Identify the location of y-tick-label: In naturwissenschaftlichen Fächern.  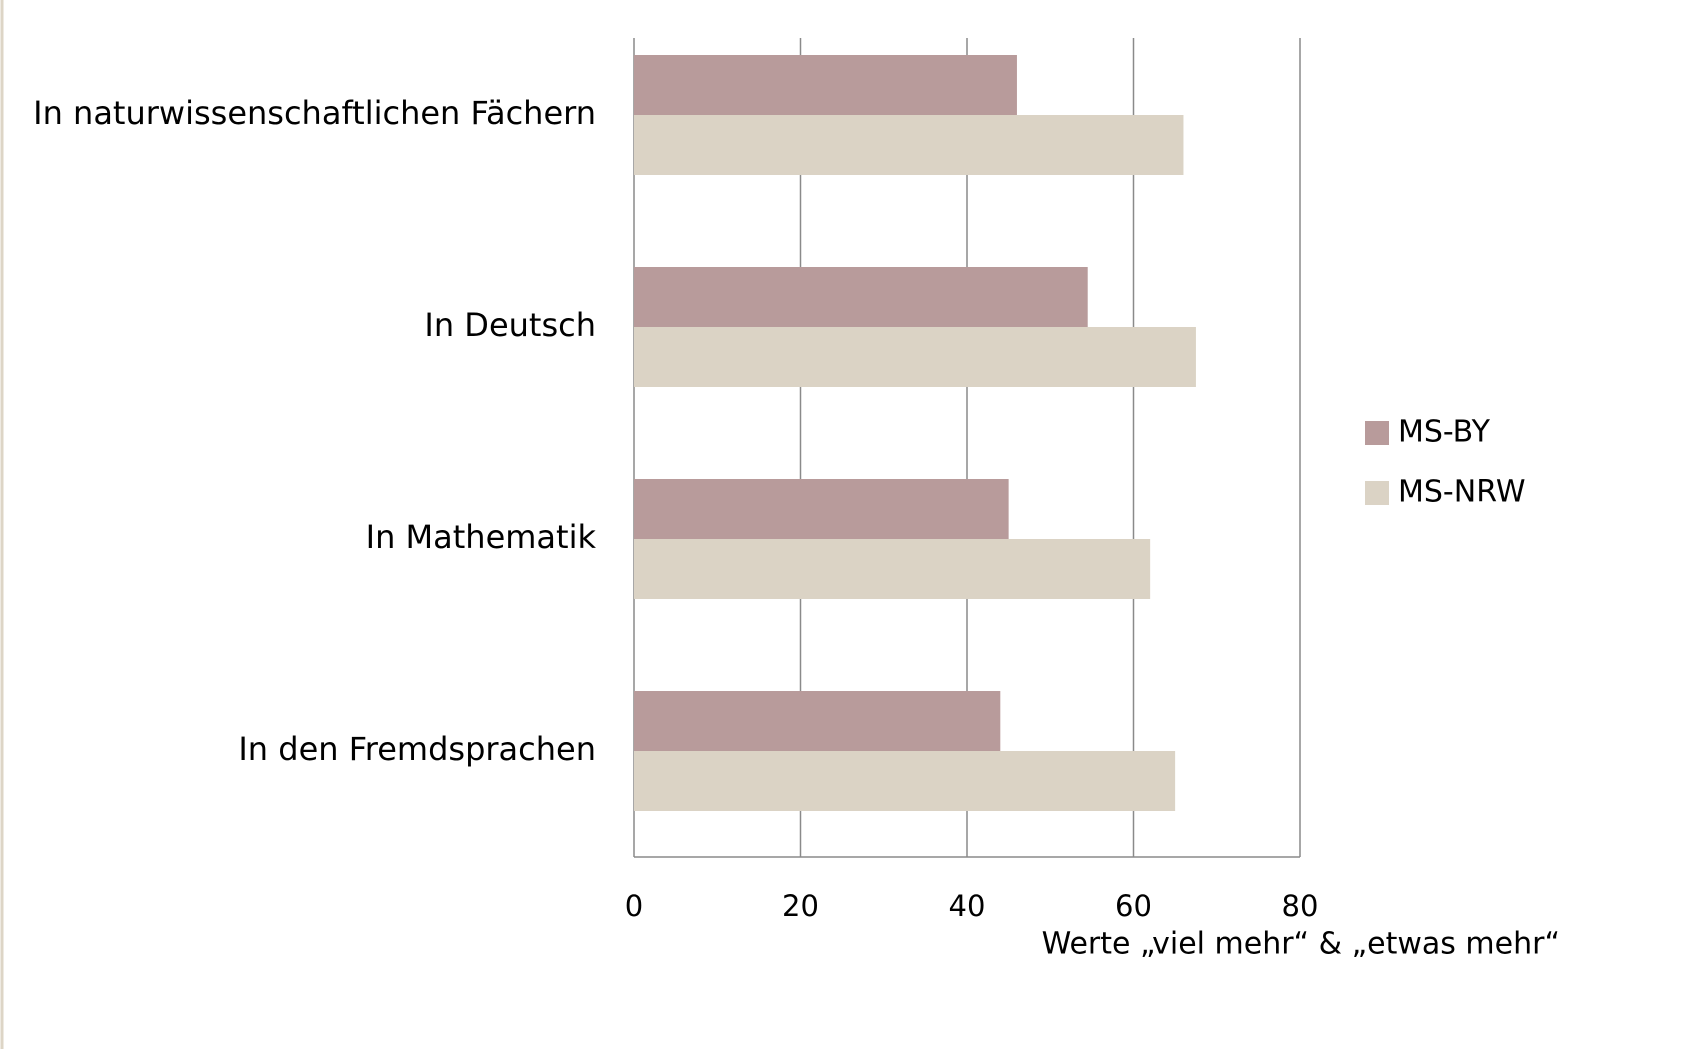
(314, 113).